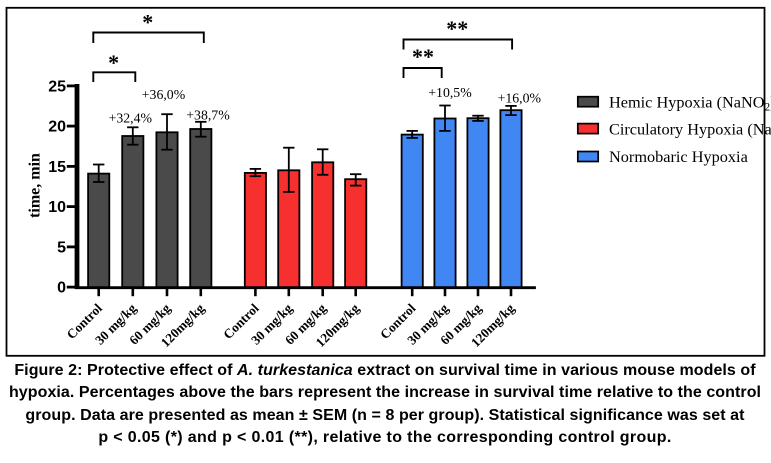 The width and height of the screenshot is (771, 463). Describe the element at coordinates (690, 129) in the screenshot. I see `svg-text: Circulatory Hypoxia (NaNO2)` at that location.